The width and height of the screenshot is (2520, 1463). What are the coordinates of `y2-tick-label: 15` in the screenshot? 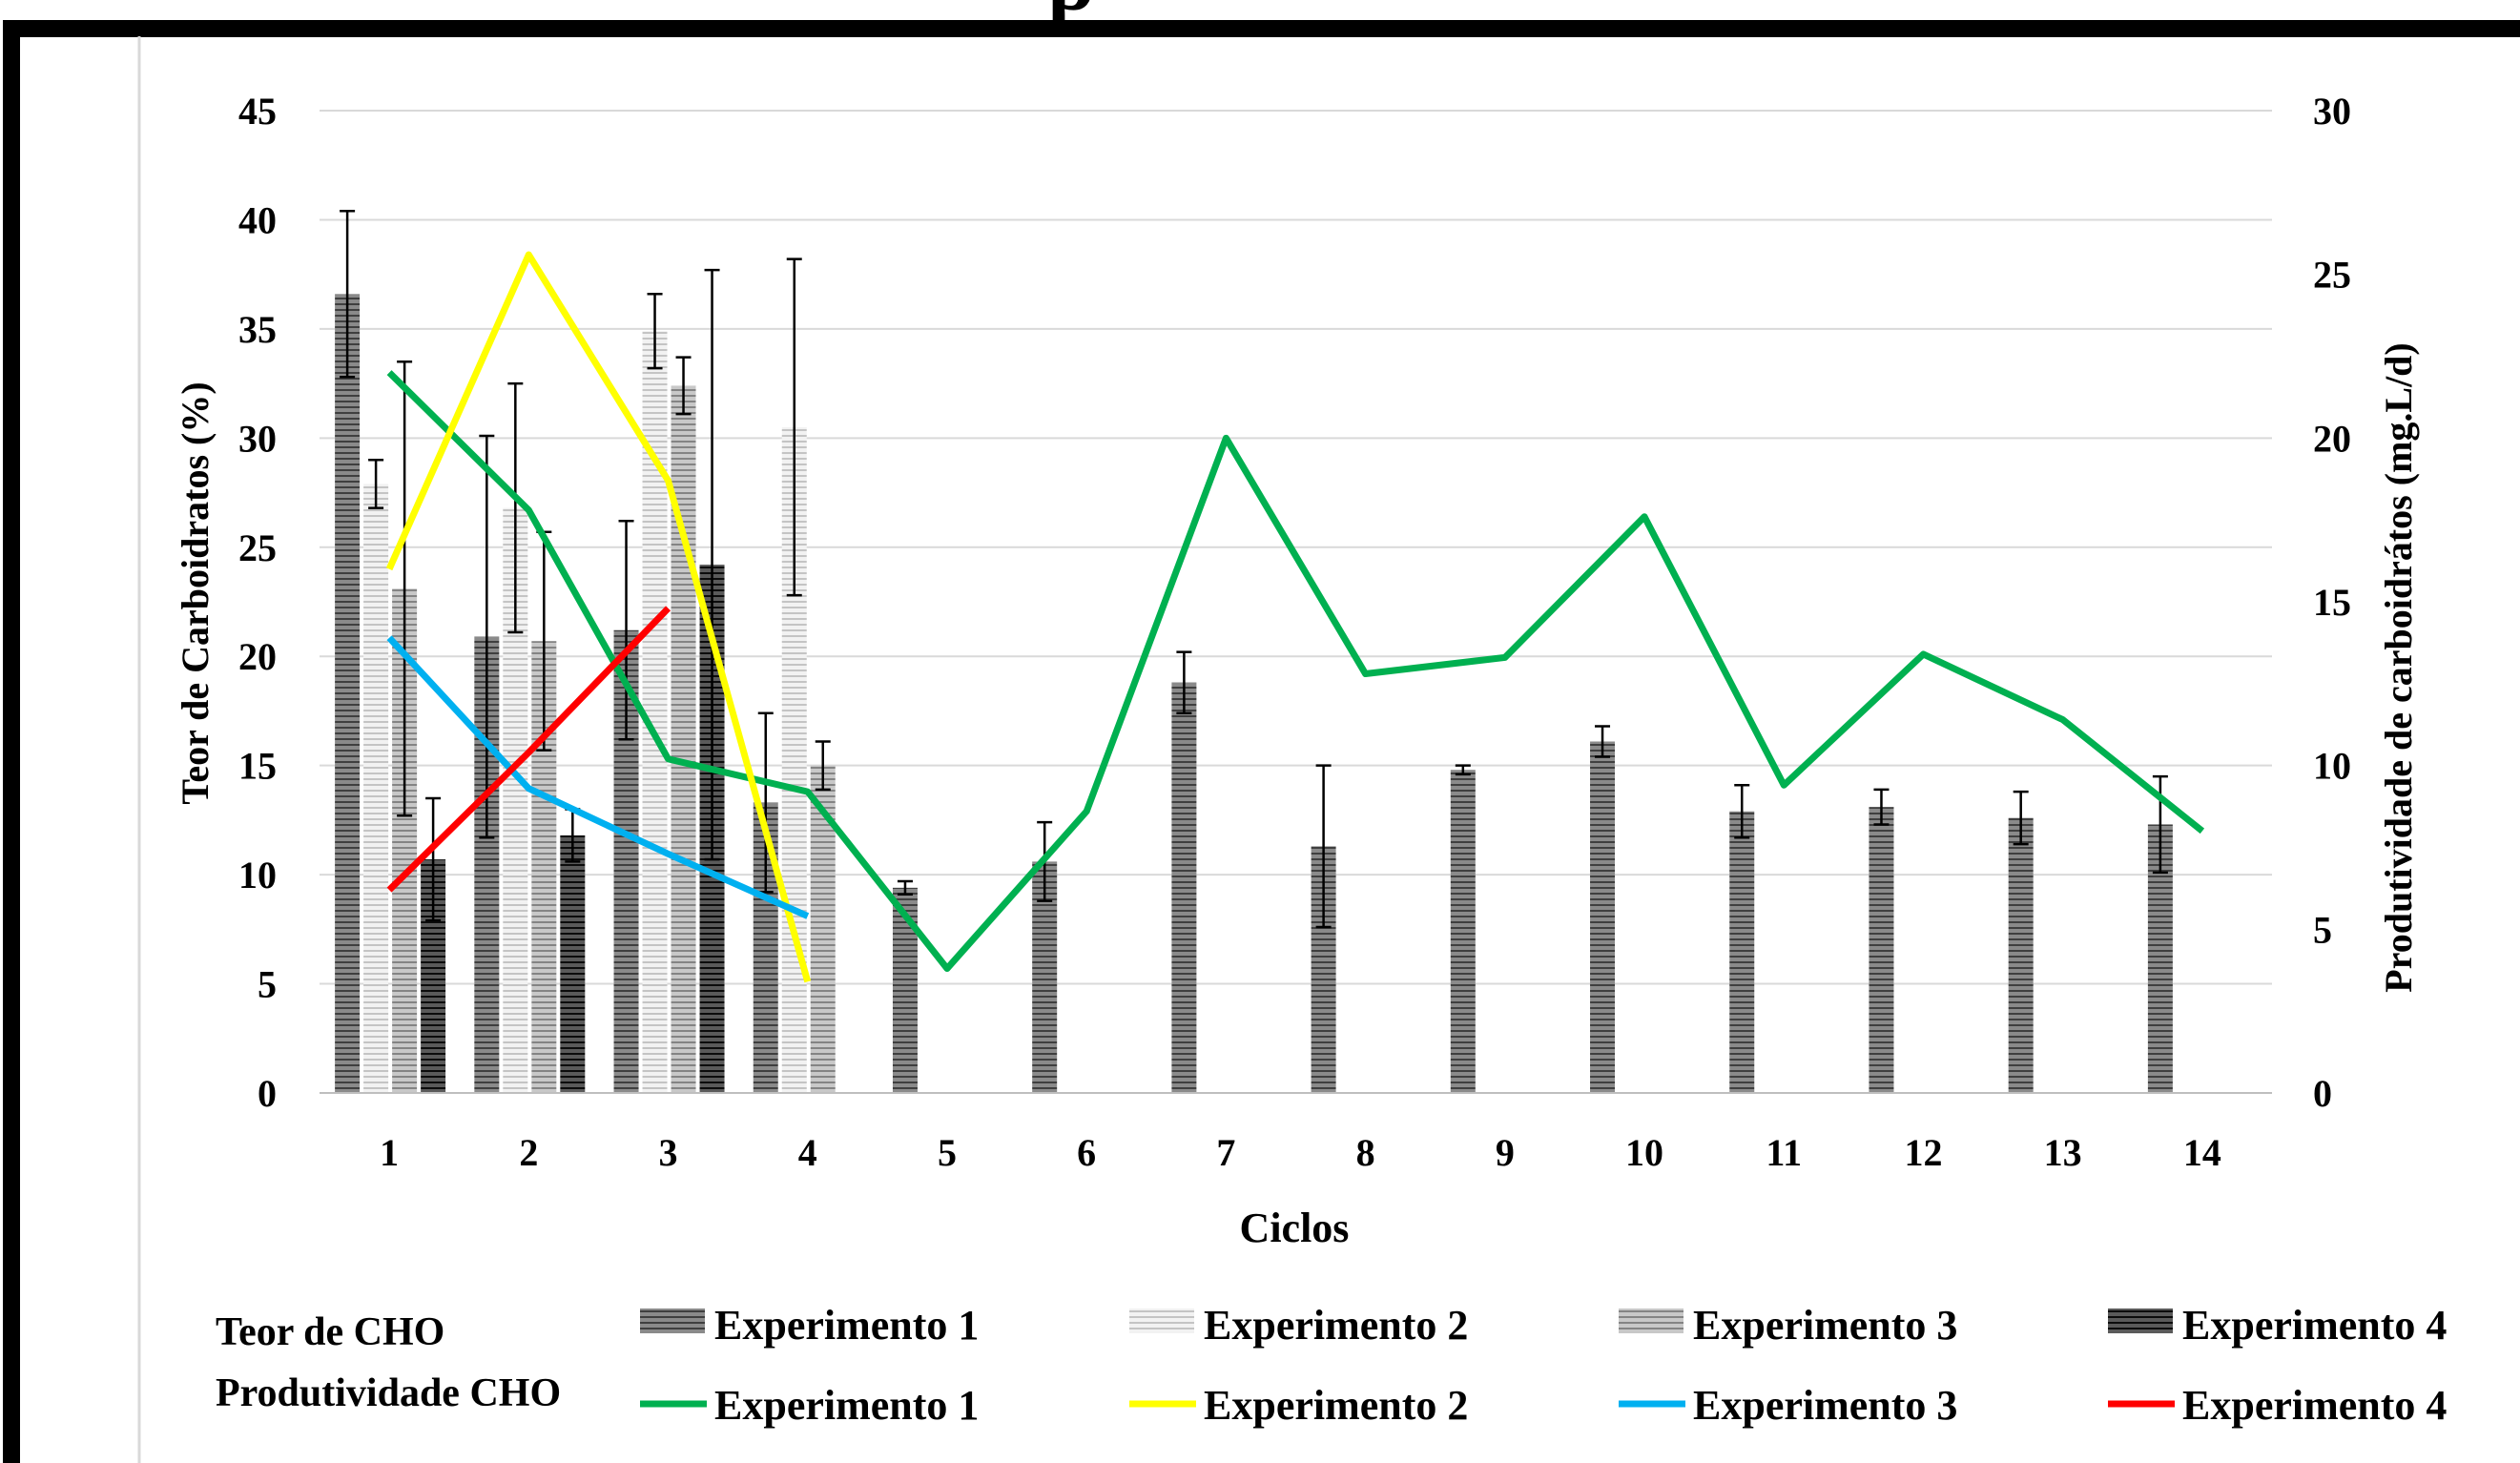 It's located at (2332, 602).